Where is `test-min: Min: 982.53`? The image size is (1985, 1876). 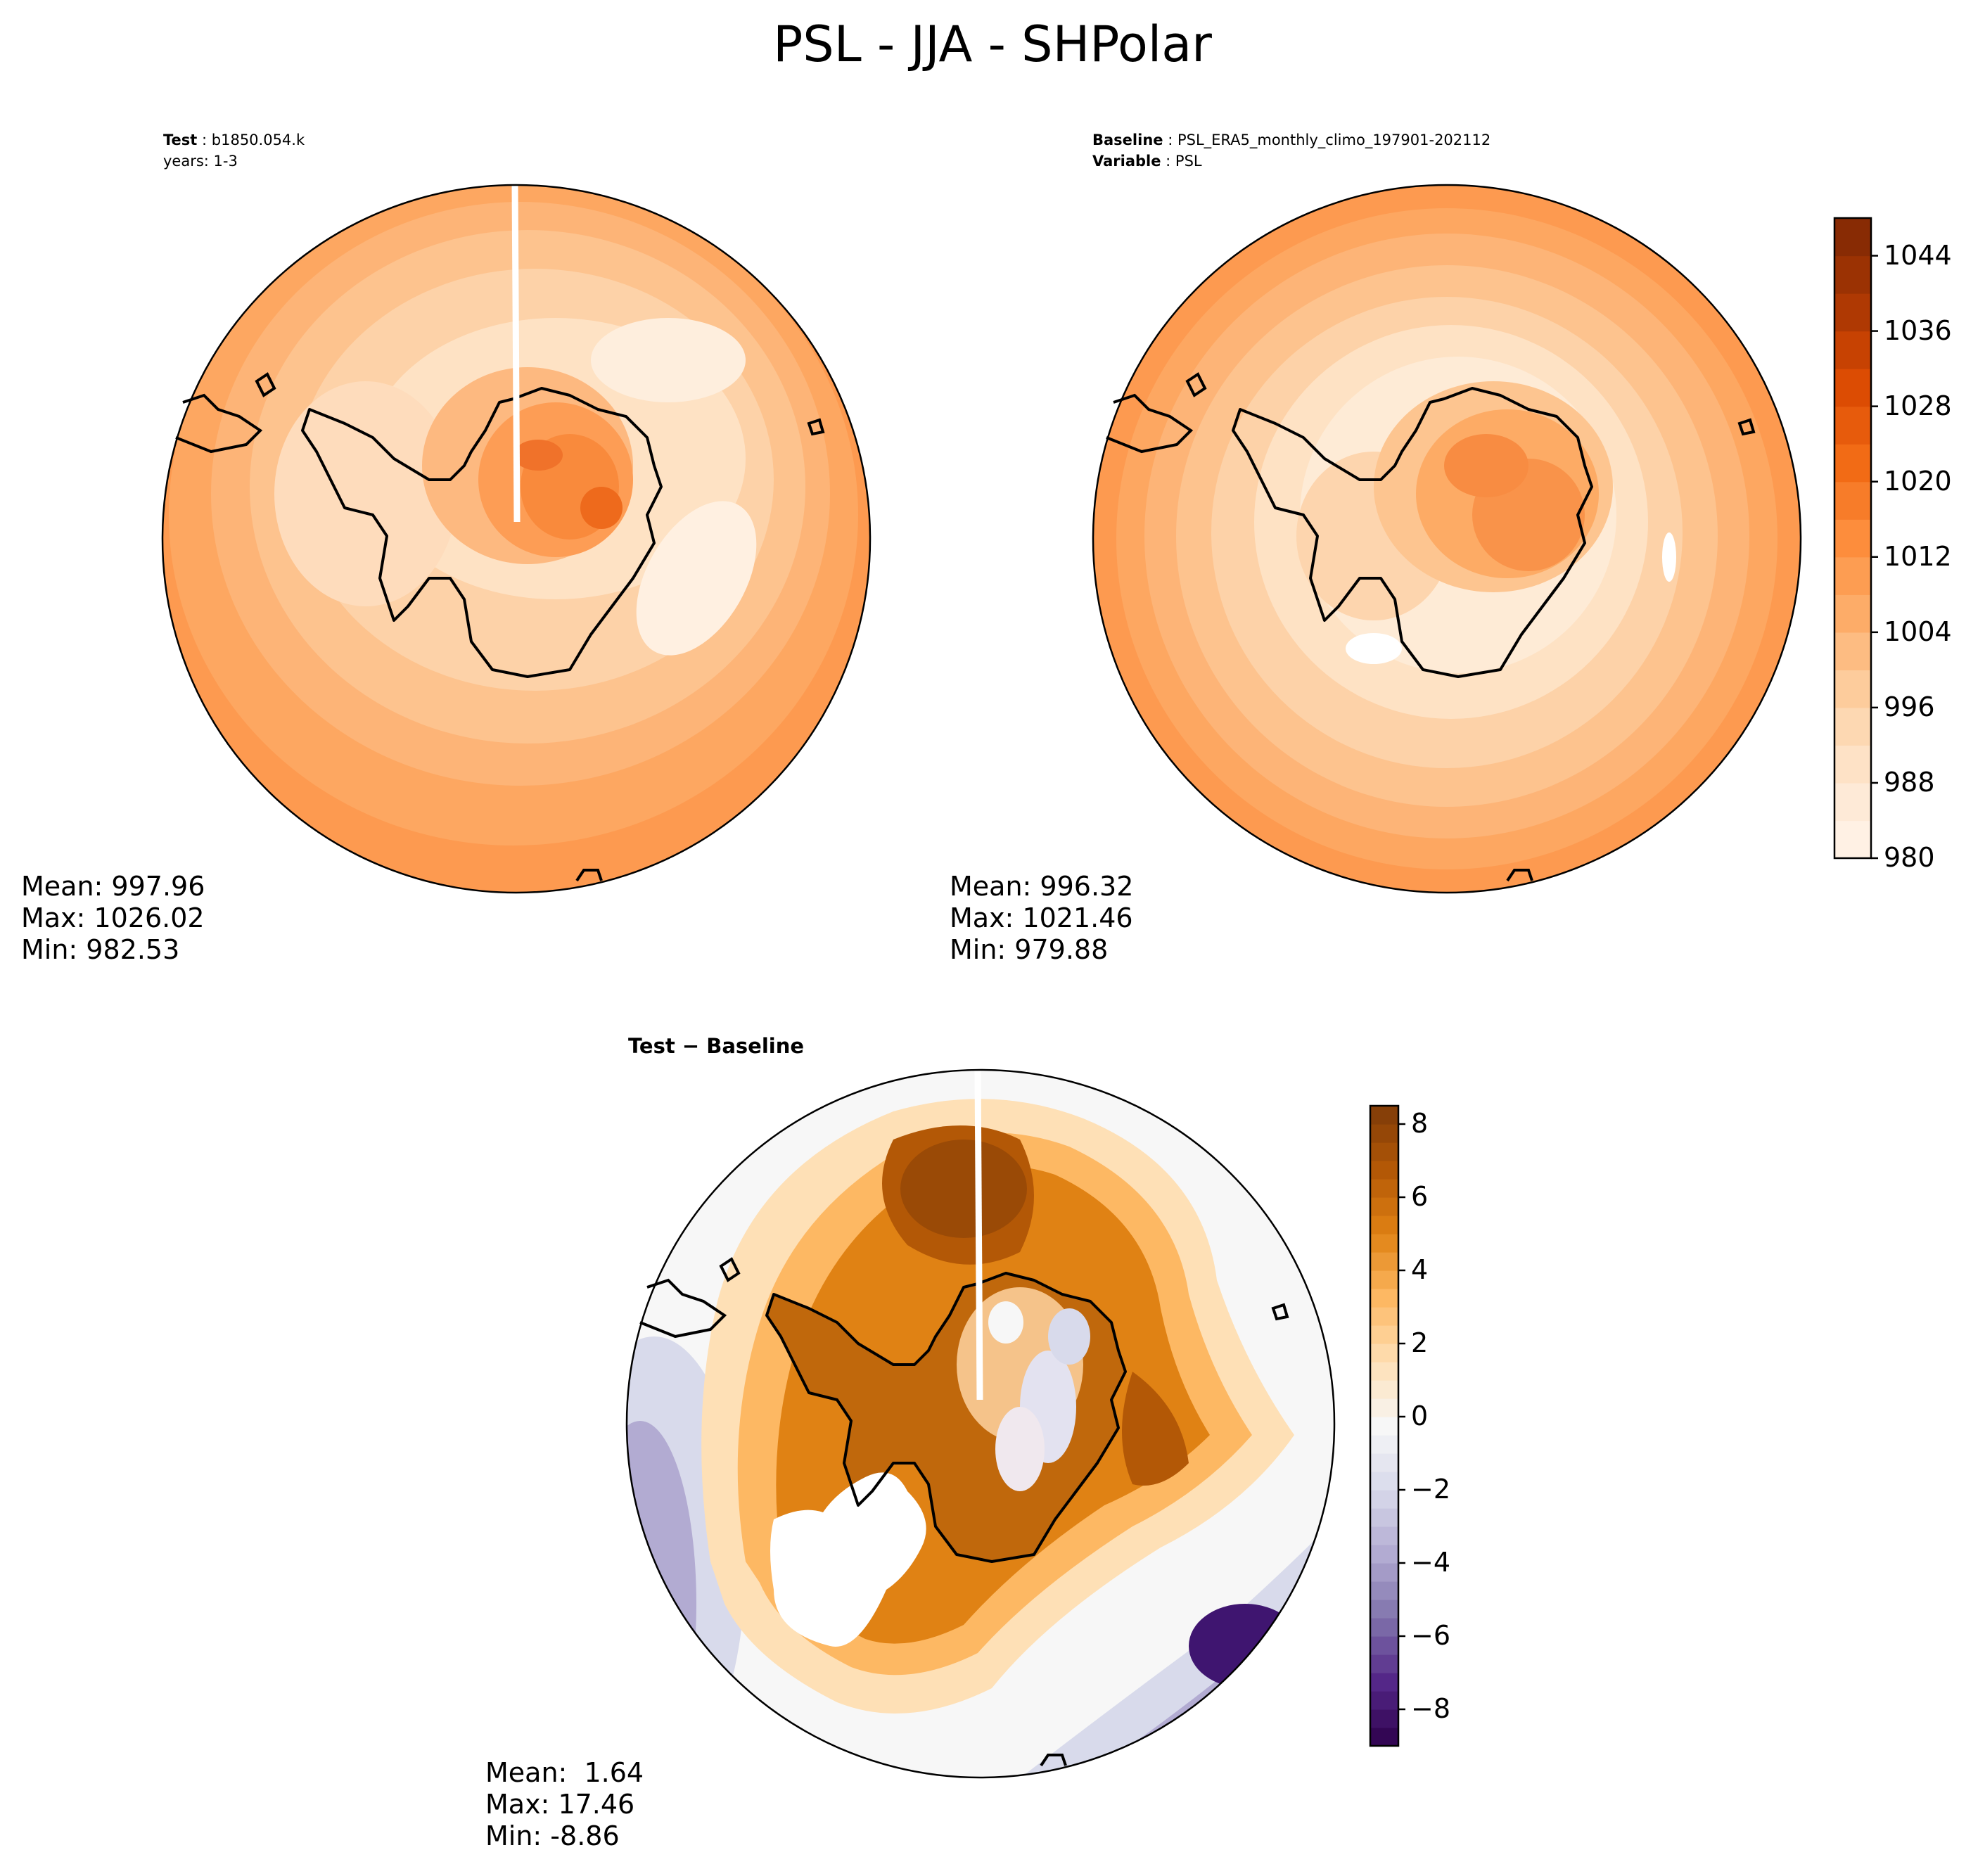 test-min: Min: 982.53 is located at coordinates (101, 949).